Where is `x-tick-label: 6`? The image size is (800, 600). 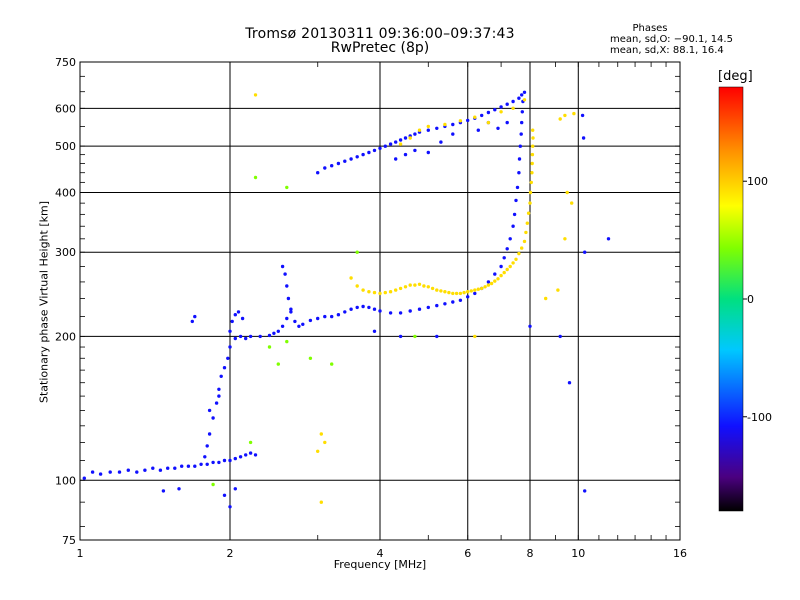 x-tick-label: 6 is located at coordinates (467, 553).